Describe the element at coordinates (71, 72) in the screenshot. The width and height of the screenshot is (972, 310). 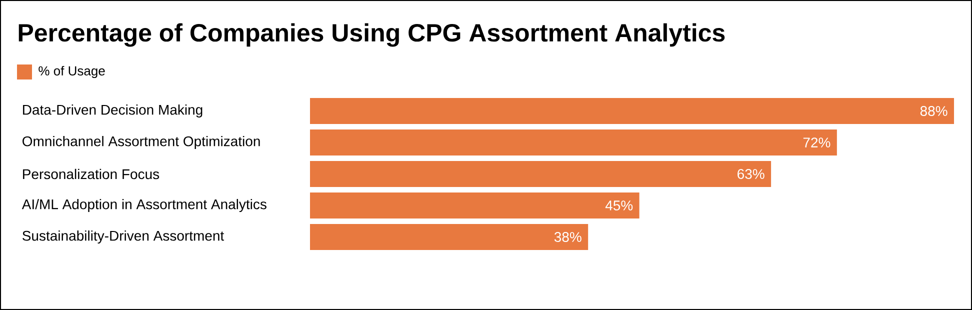
I see `legend-label: % of Usage` at that location.